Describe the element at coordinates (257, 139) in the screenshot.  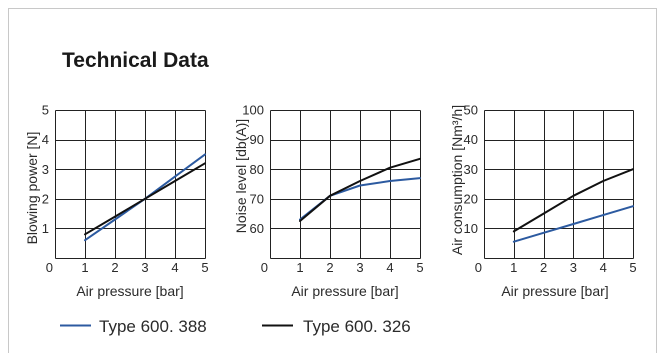
I see `y-tick-label: 90` at that location.